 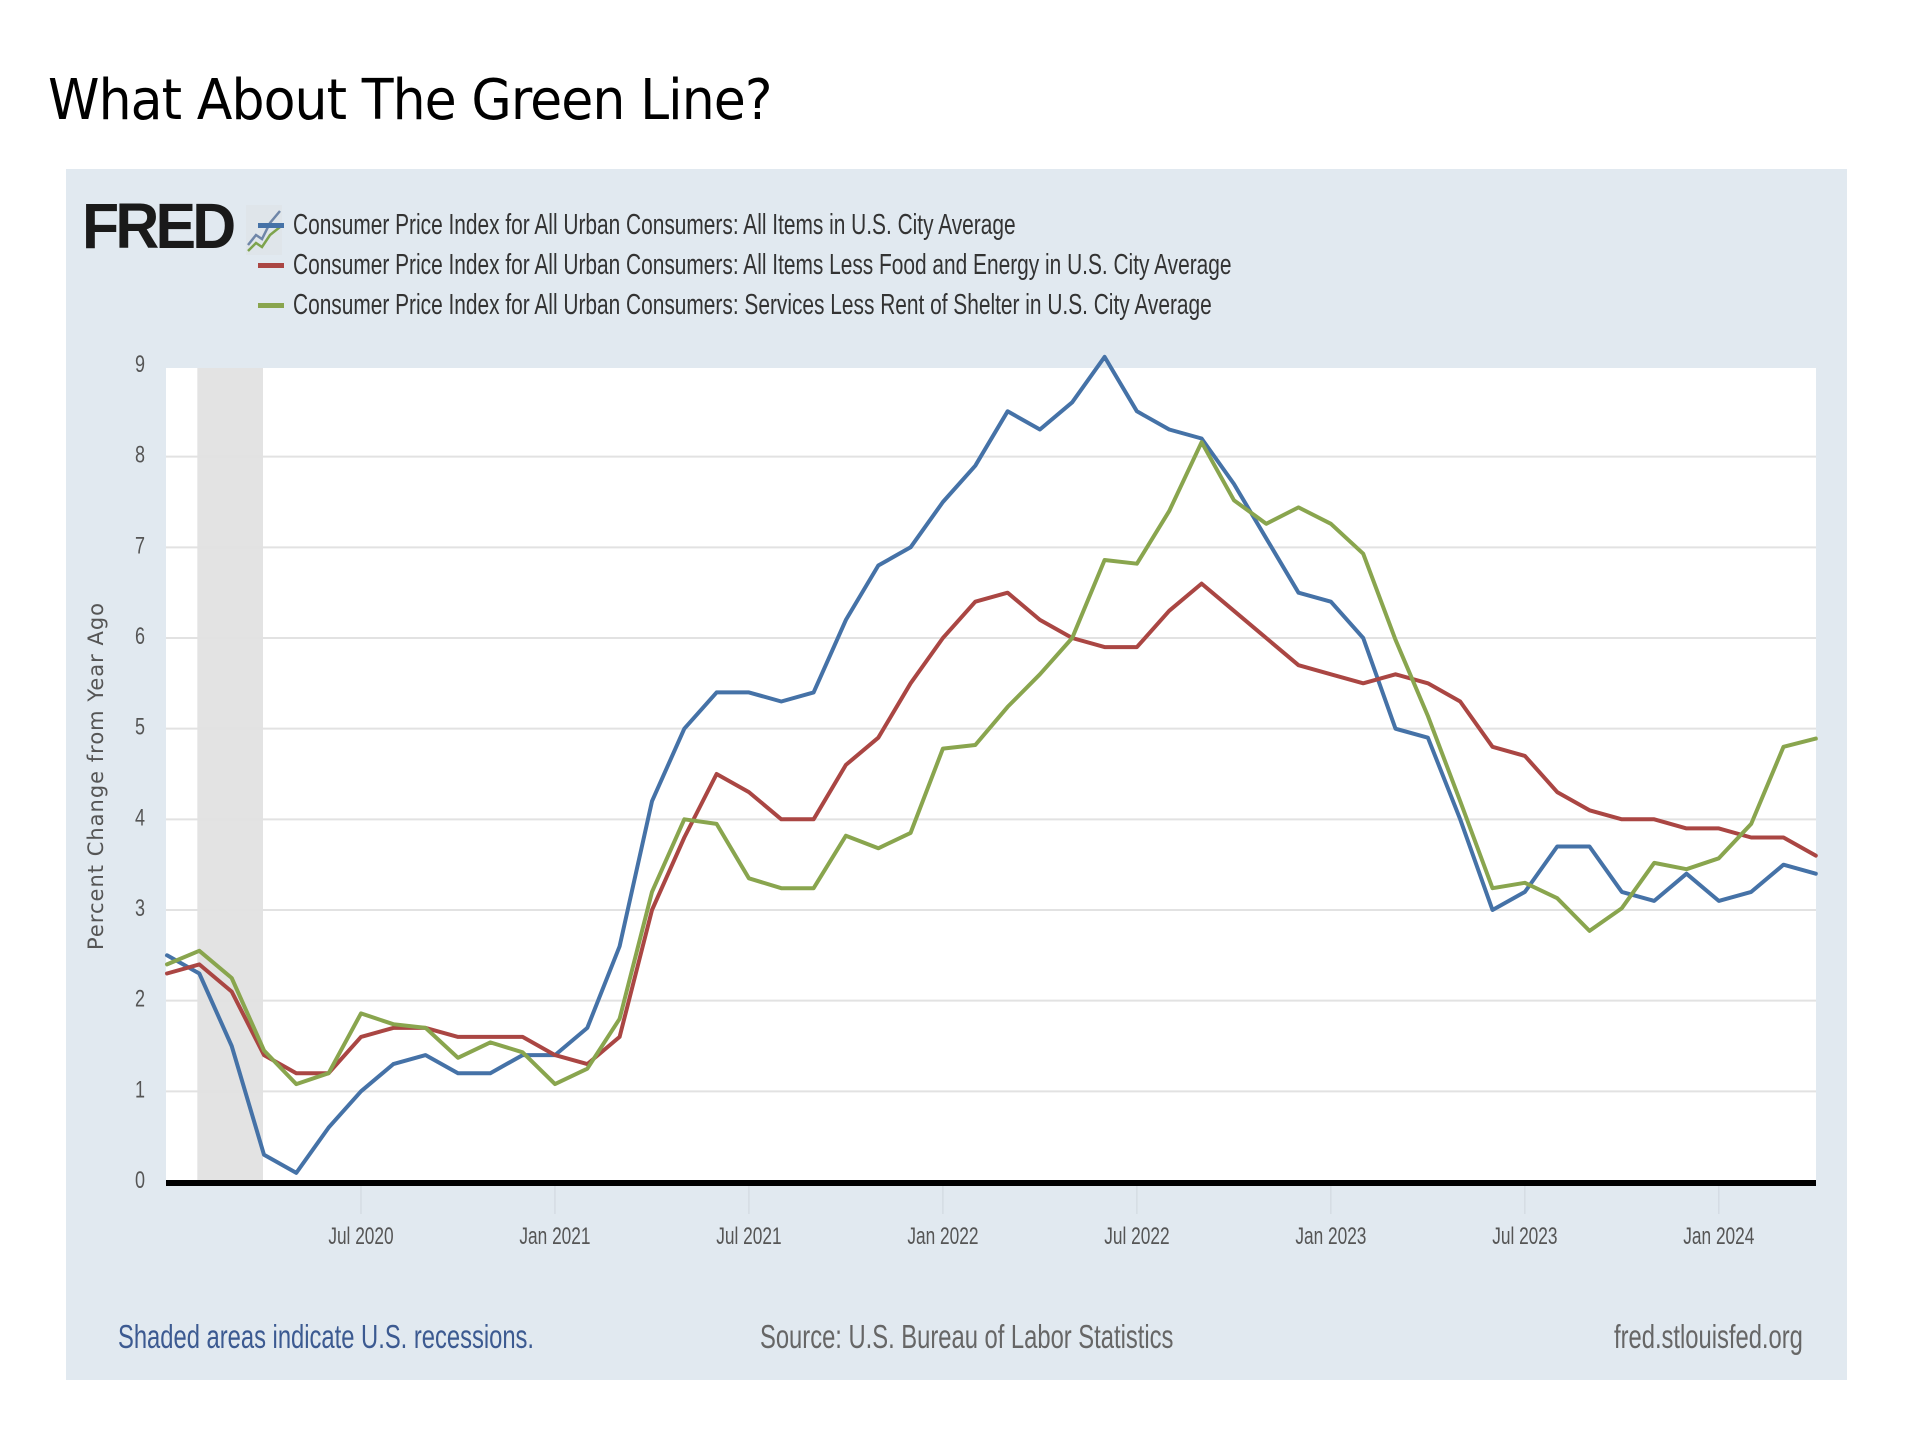 What do you see at coordinates (140, 727) in the screenshot?
I see `y-tick-label: 5` at bounding box center [140, 727].